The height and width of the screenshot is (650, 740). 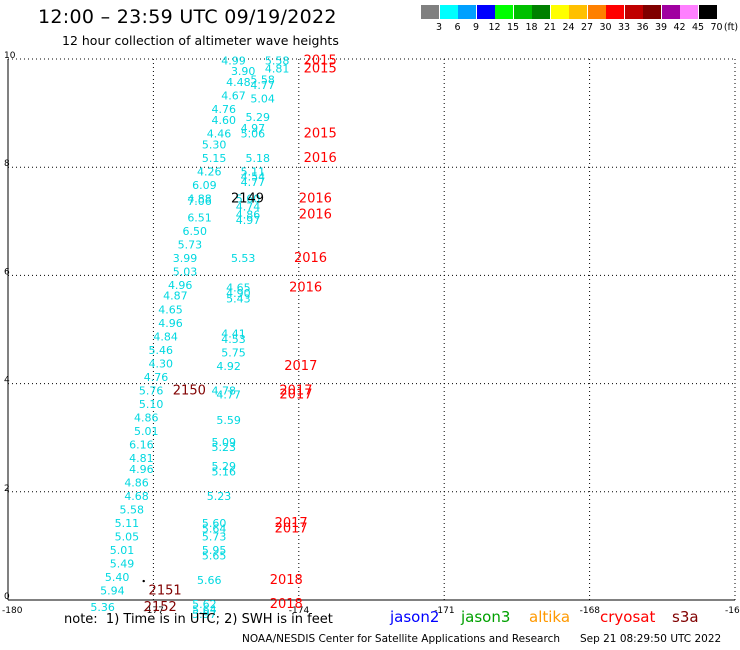 I want to click on swh-value-label: 5.40, so click(x=117, y=577).